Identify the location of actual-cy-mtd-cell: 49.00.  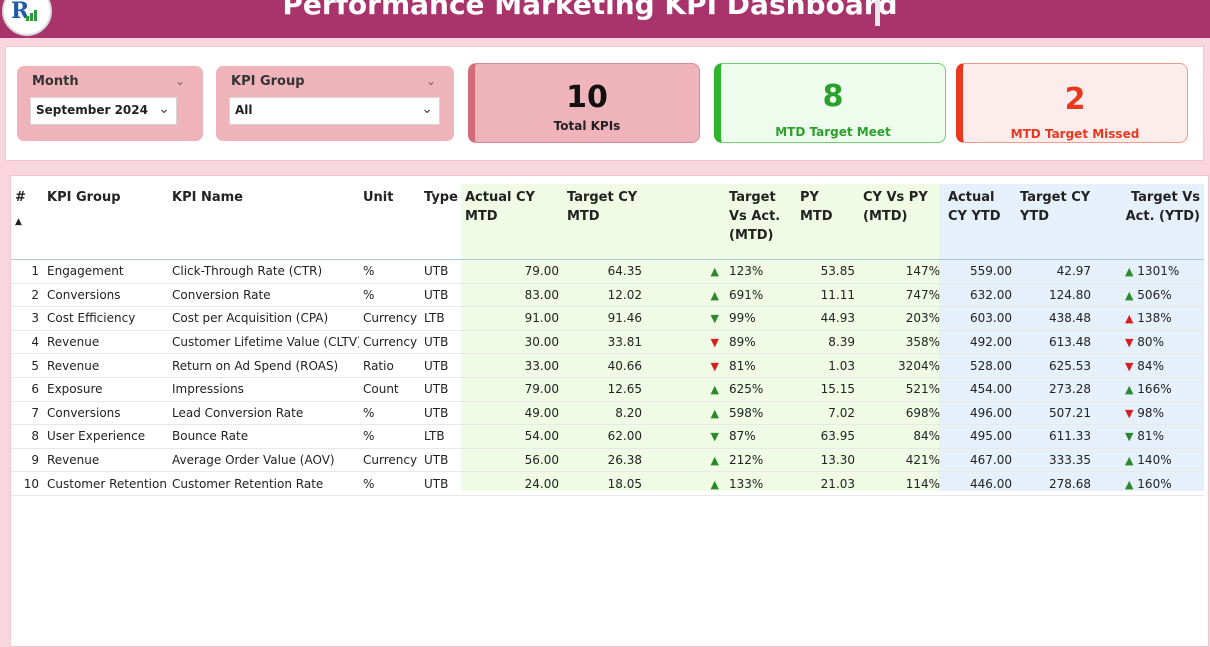
(512, 413).